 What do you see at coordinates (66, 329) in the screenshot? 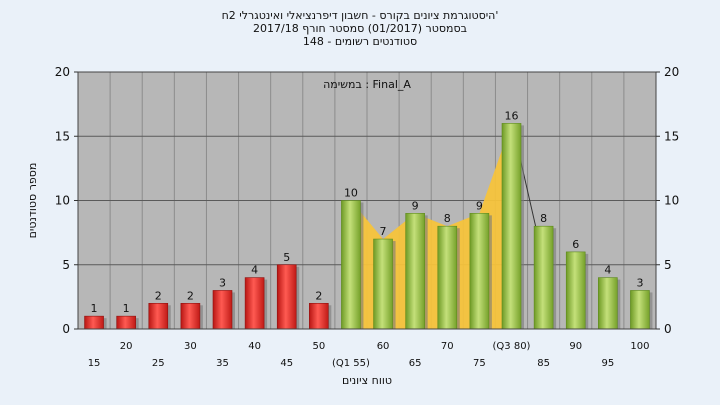
I see `y-tick-label-left: 0` at bounding box center [66, 329].